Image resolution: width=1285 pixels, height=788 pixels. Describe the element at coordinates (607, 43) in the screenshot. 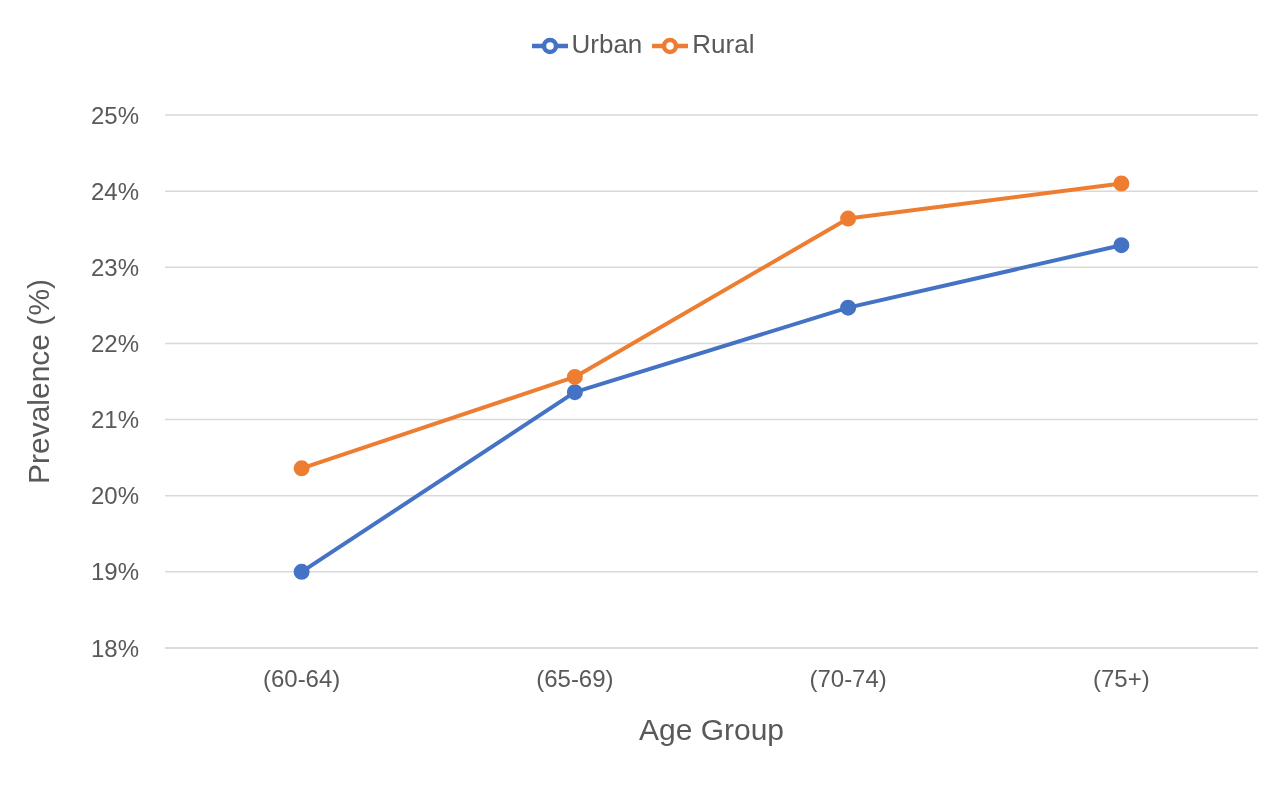

I see `legend-label: Urban` at that location.